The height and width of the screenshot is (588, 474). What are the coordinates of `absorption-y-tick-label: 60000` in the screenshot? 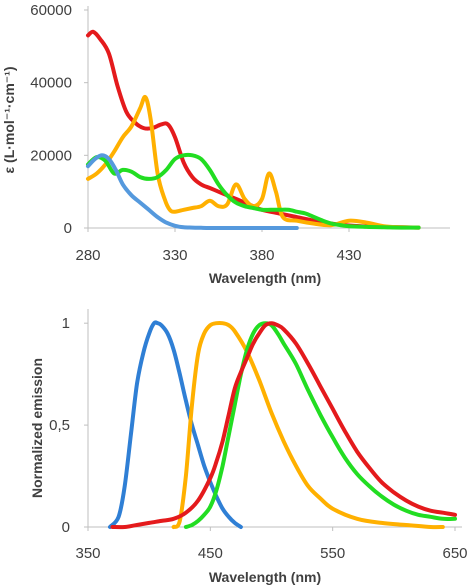 It's located at (51, 10).